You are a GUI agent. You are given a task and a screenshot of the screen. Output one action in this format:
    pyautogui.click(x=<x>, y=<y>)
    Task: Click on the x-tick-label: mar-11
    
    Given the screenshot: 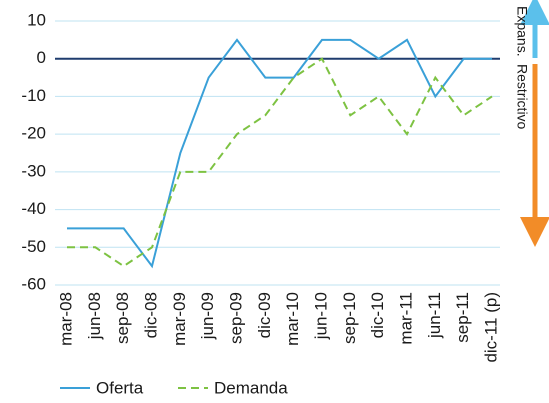 What is the action you would take?
    pyautogui.click(x=405, y=318)
    